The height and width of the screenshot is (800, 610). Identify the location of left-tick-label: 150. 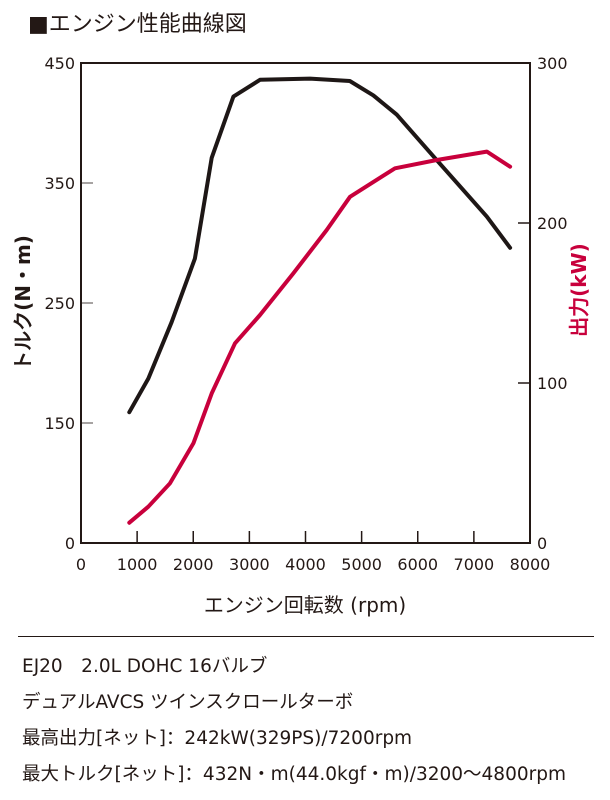
(59, 423).